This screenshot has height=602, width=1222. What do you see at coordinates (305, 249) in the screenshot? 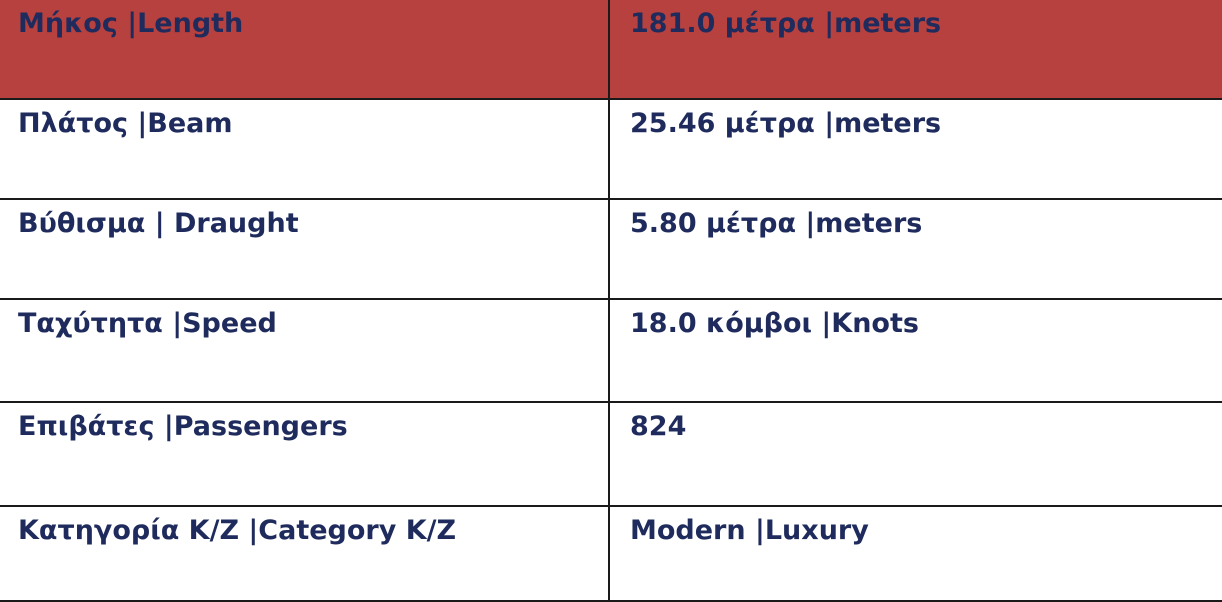
I see `label-cell: Βύθισμα | Draught` at bounding box center [305, 249].